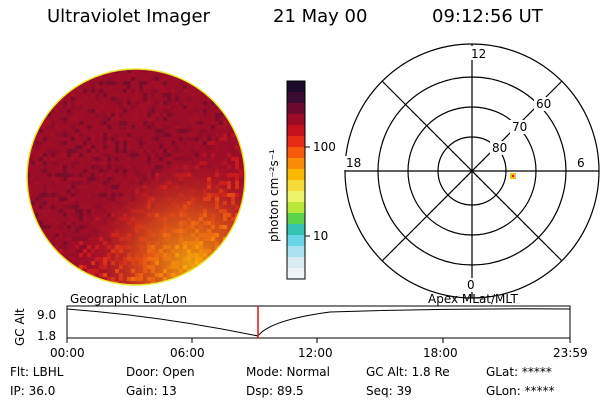 This screenshot has height=400, width=600. Describe the element at coordinates (440, 353) in the screenshot. I see `timeline-xtick-1800: 18:00` at that location.